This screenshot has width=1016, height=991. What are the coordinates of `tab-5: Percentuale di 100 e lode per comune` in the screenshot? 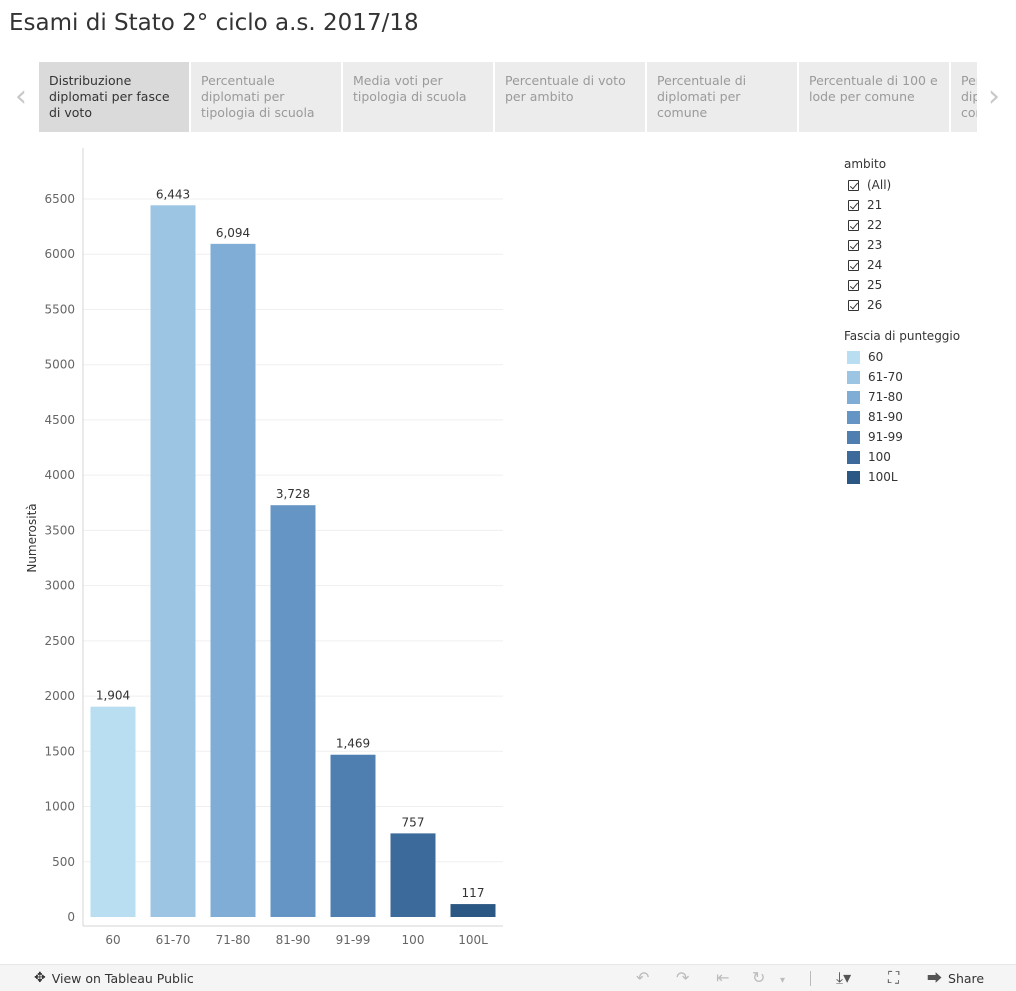 It's located at (874, 97).